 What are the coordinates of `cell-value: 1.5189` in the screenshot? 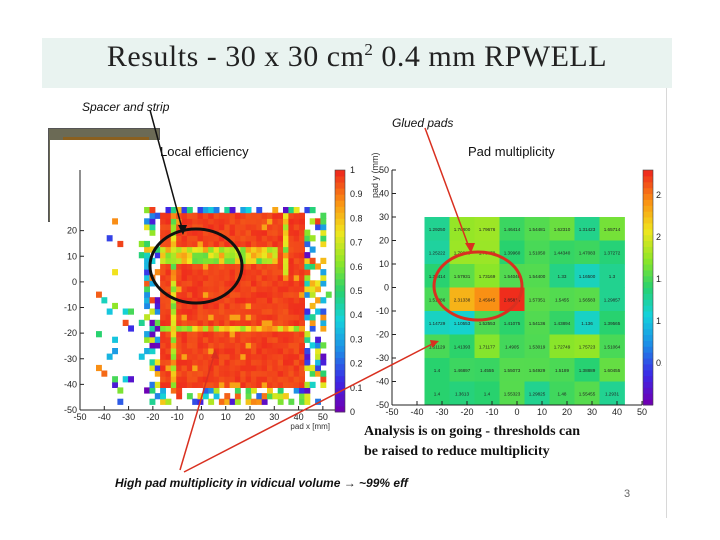 It's located at (562, 370).